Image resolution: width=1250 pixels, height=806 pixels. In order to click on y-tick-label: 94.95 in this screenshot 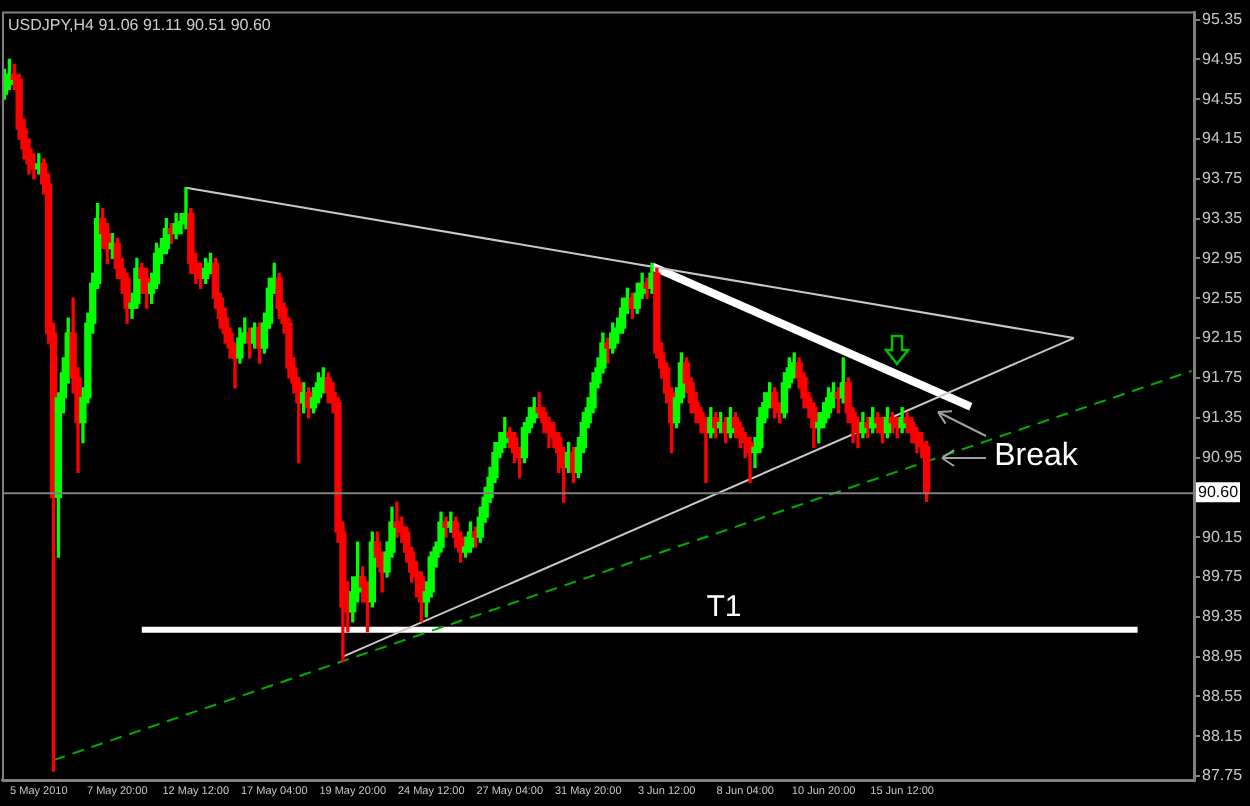, I will do `click(1223, 58)`.